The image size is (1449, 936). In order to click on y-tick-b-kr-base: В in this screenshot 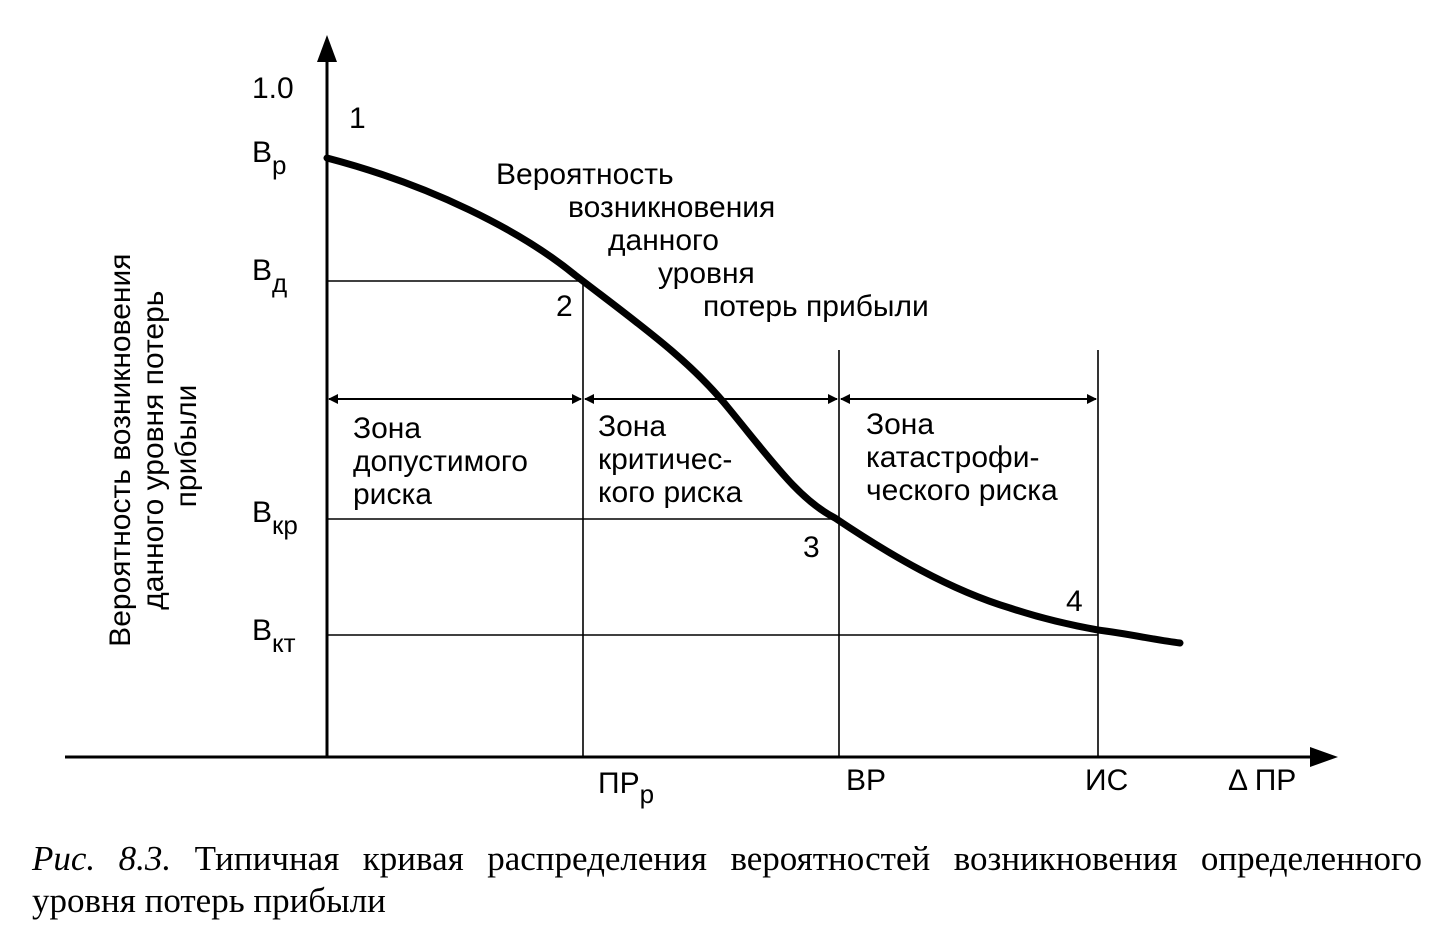, I will do `click(262, 512)`.